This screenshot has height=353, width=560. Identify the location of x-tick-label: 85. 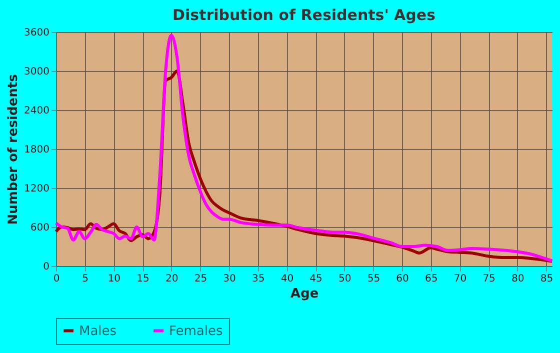
(547, 279).